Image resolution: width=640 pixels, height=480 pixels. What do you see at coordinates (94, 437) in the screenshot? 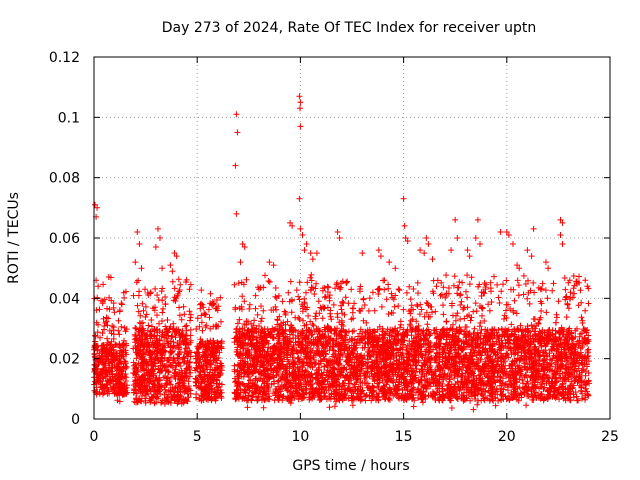
I see `x-tick-label: 0` at bounding box center [94, 437].